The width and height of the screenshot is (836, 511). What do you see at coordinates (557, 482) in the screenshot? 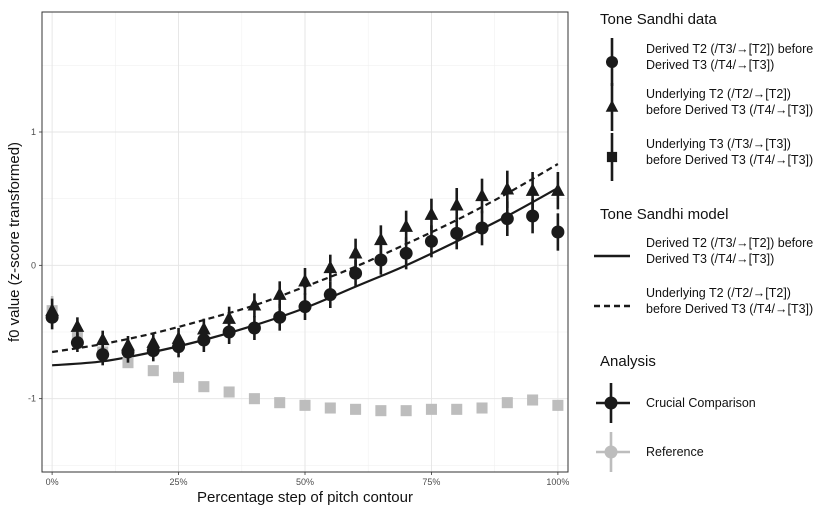
I see `x-tick-label: 100%` at bounding box center [557, 482].